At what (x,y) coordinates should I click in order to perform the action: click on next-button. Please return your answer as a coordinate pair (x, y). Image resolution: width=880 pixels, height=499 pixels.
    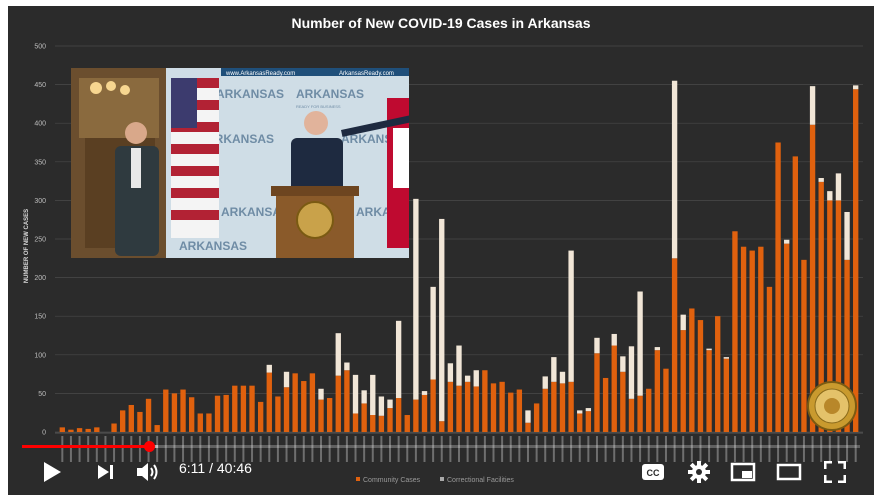
    Looking at the image, I should click on (106, 472).